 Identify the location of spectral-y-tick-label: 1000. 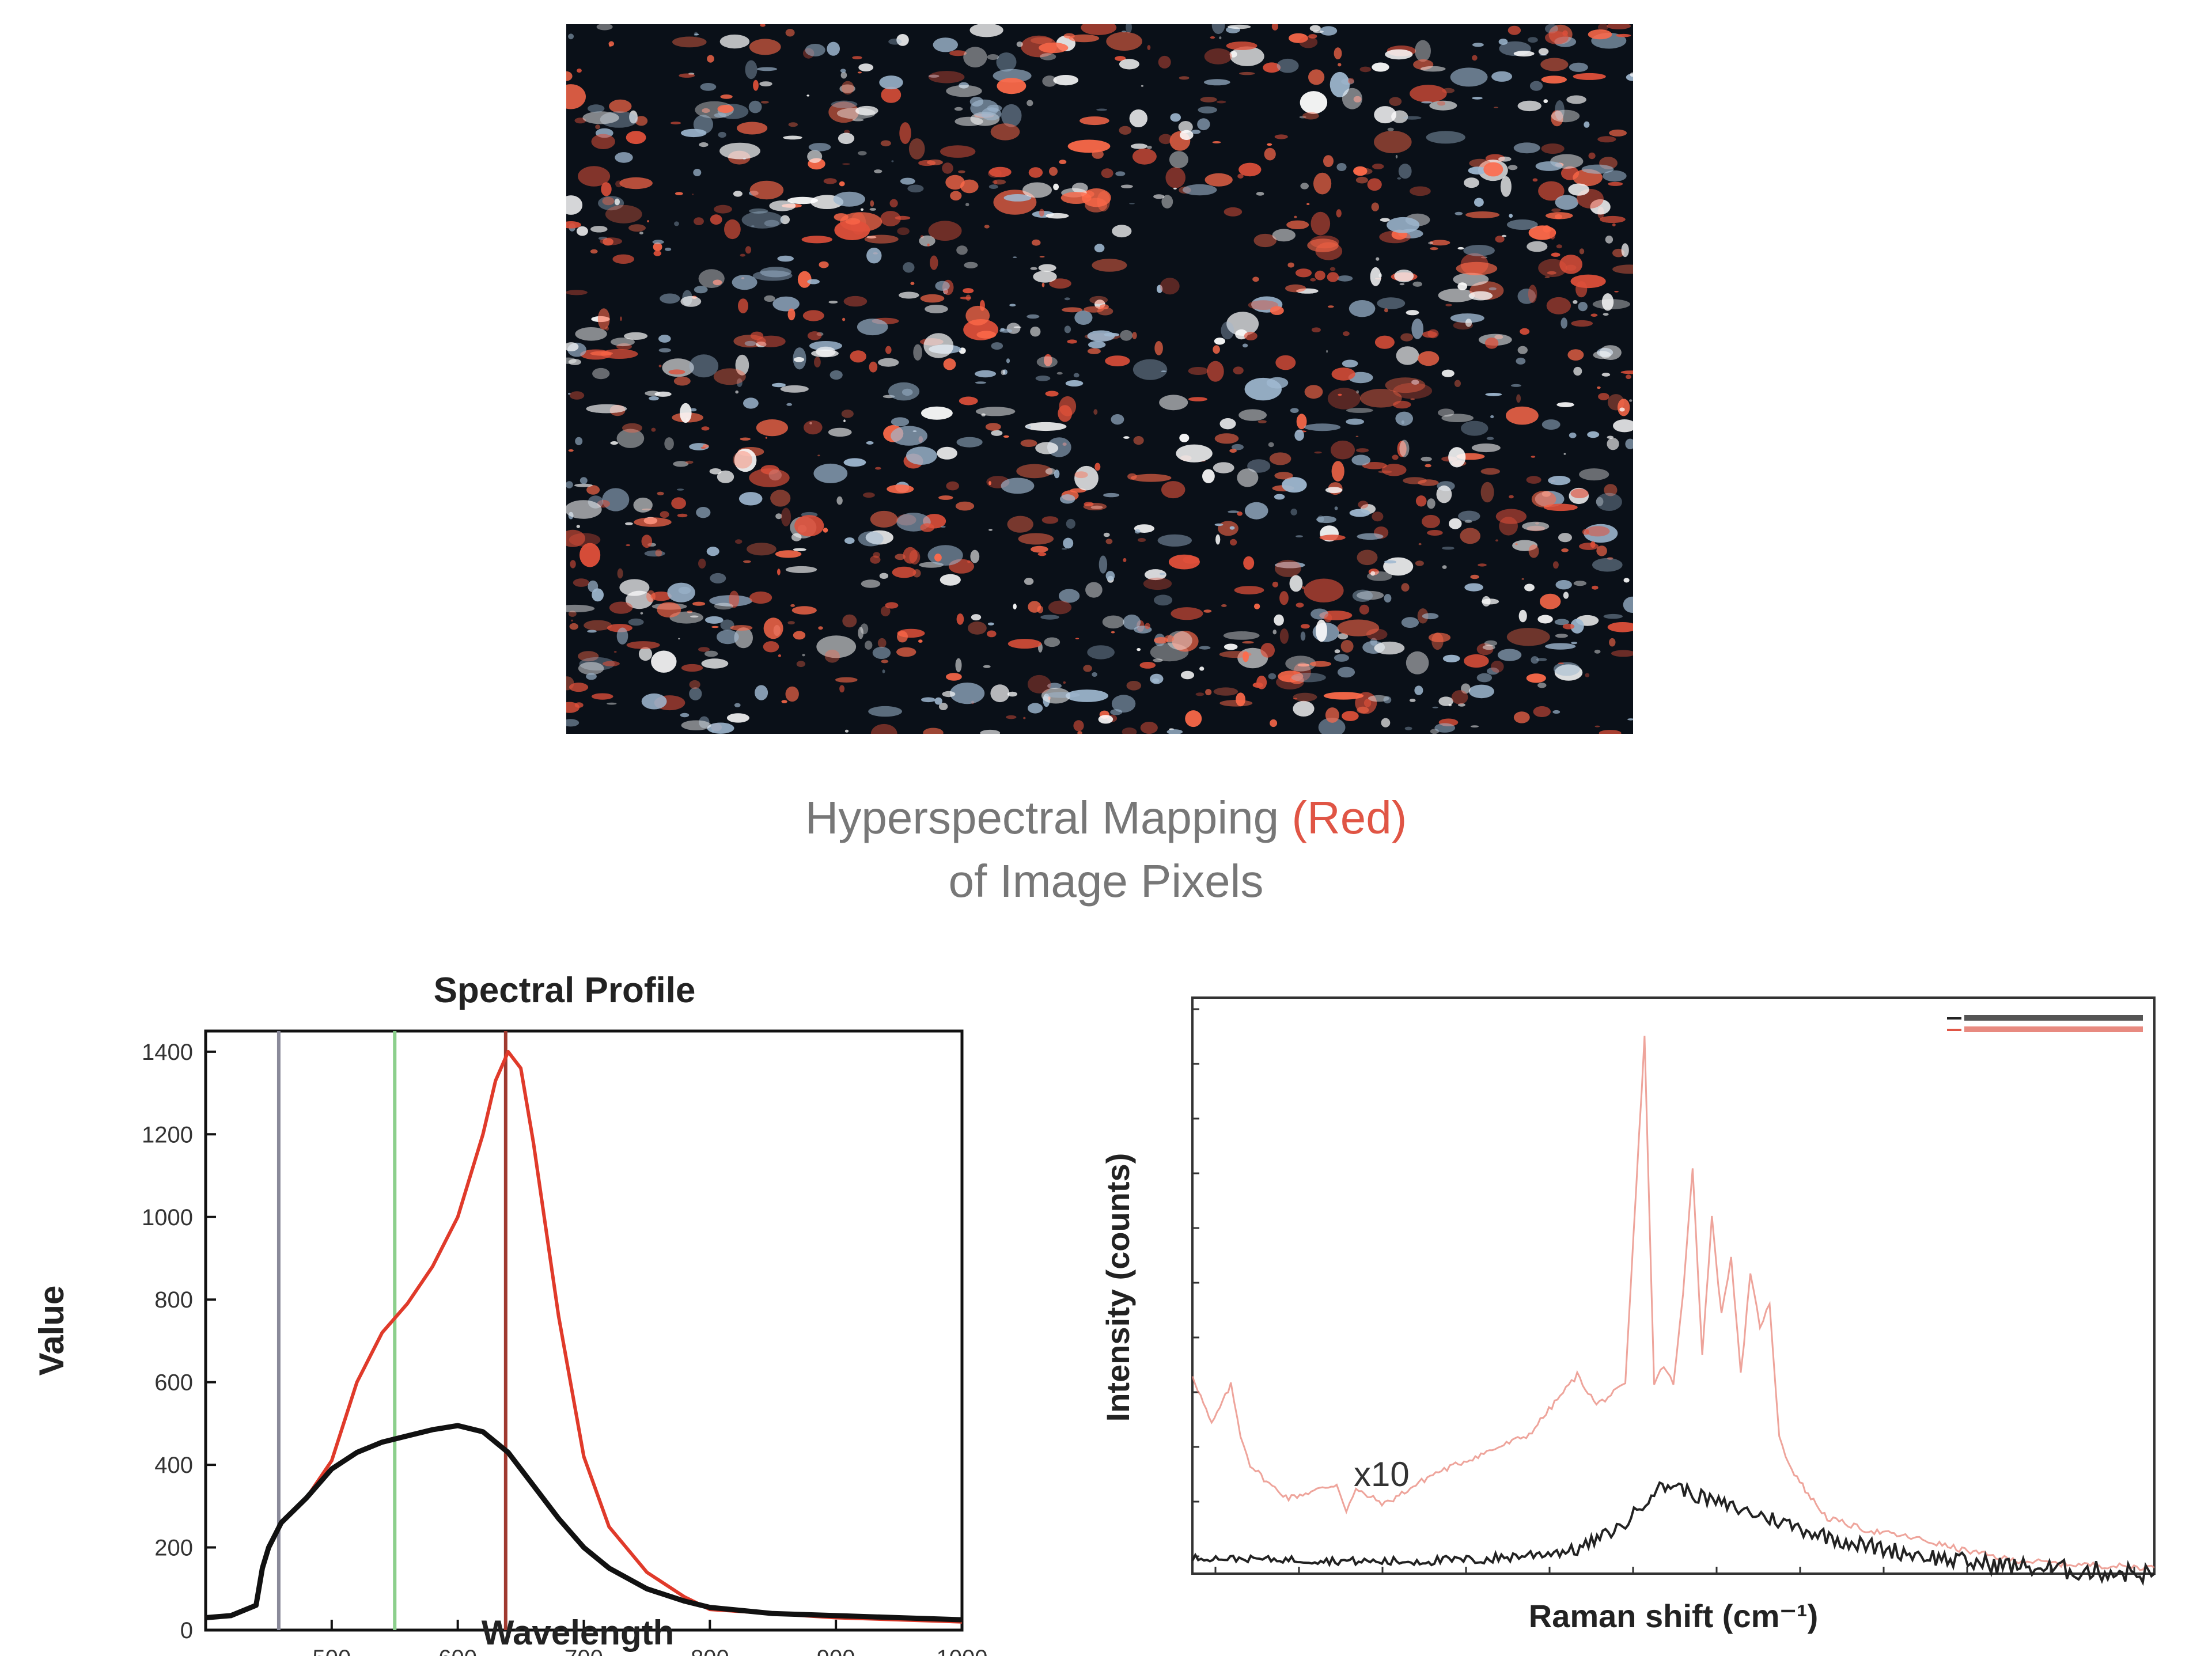
(167, 1217).